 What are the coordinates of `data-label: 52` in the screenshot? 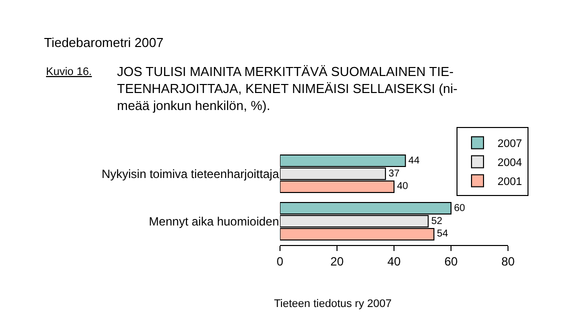 It's located at (437, 221).